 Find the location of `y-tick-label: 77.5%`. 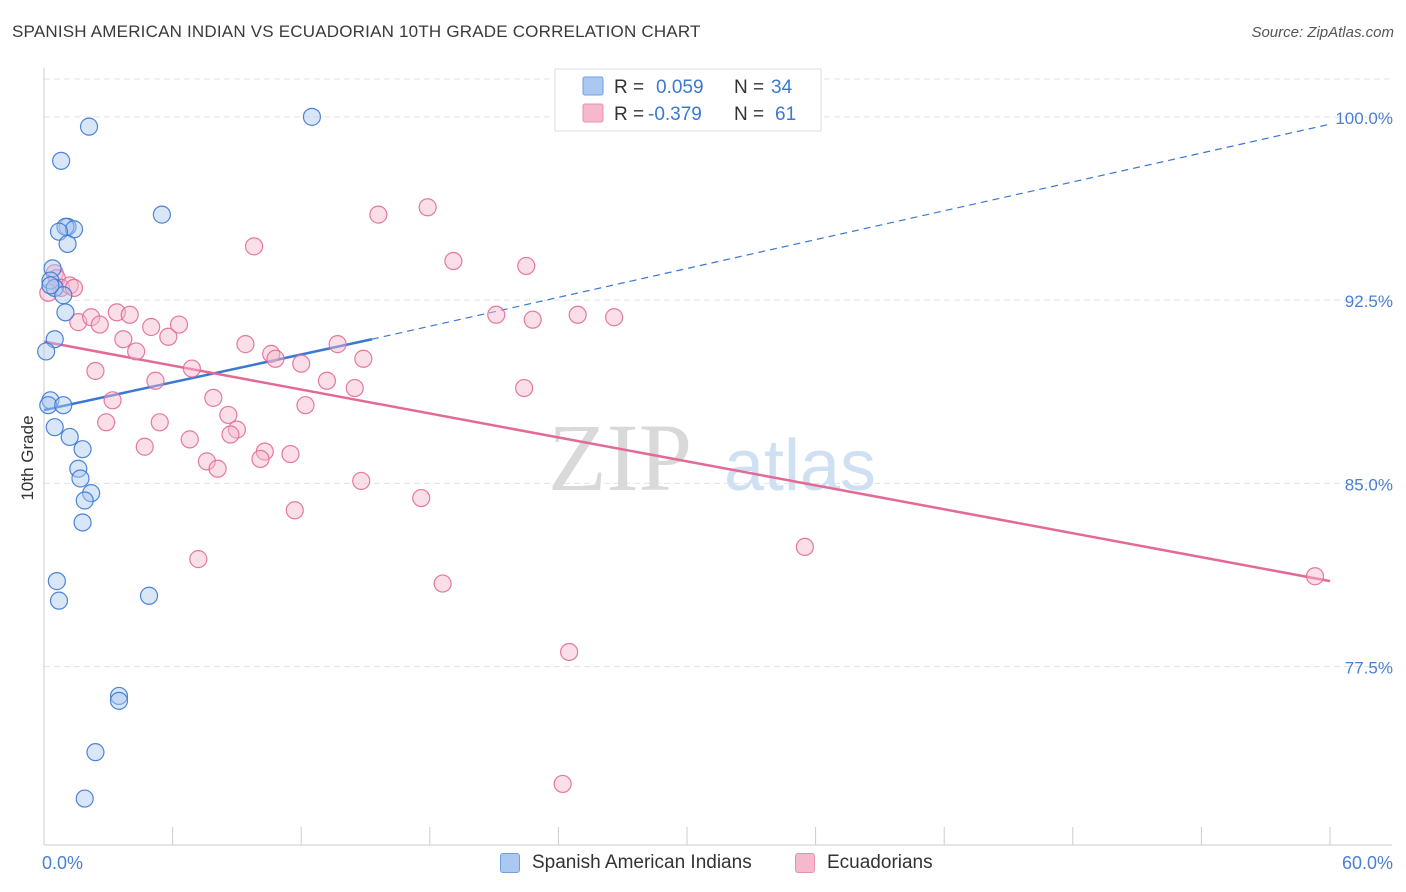

y-tick-label: 77.5% is located at coordinates (1369, 668).